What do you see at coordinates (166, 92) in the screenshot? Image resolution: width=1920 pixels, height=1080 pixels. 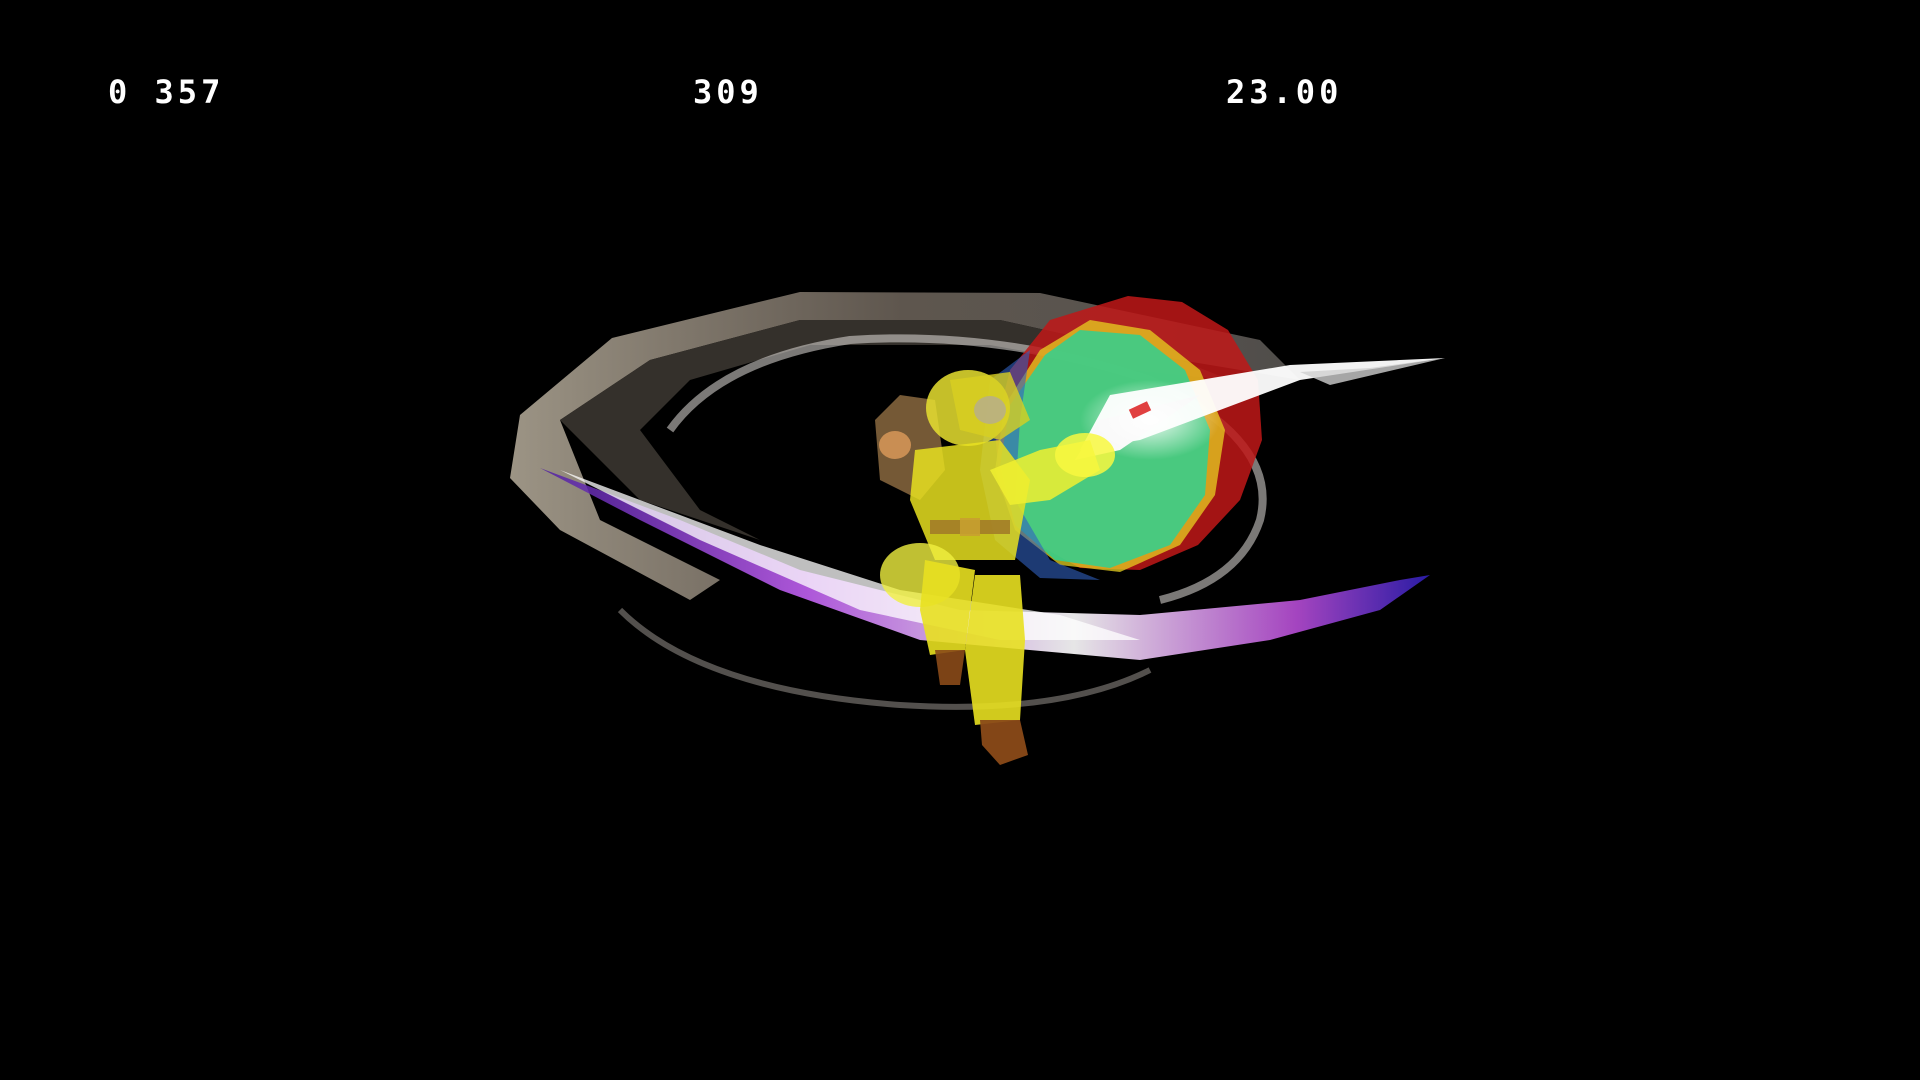 I see `hud-counter-left: 0 357` at bounding box center [166, 92].